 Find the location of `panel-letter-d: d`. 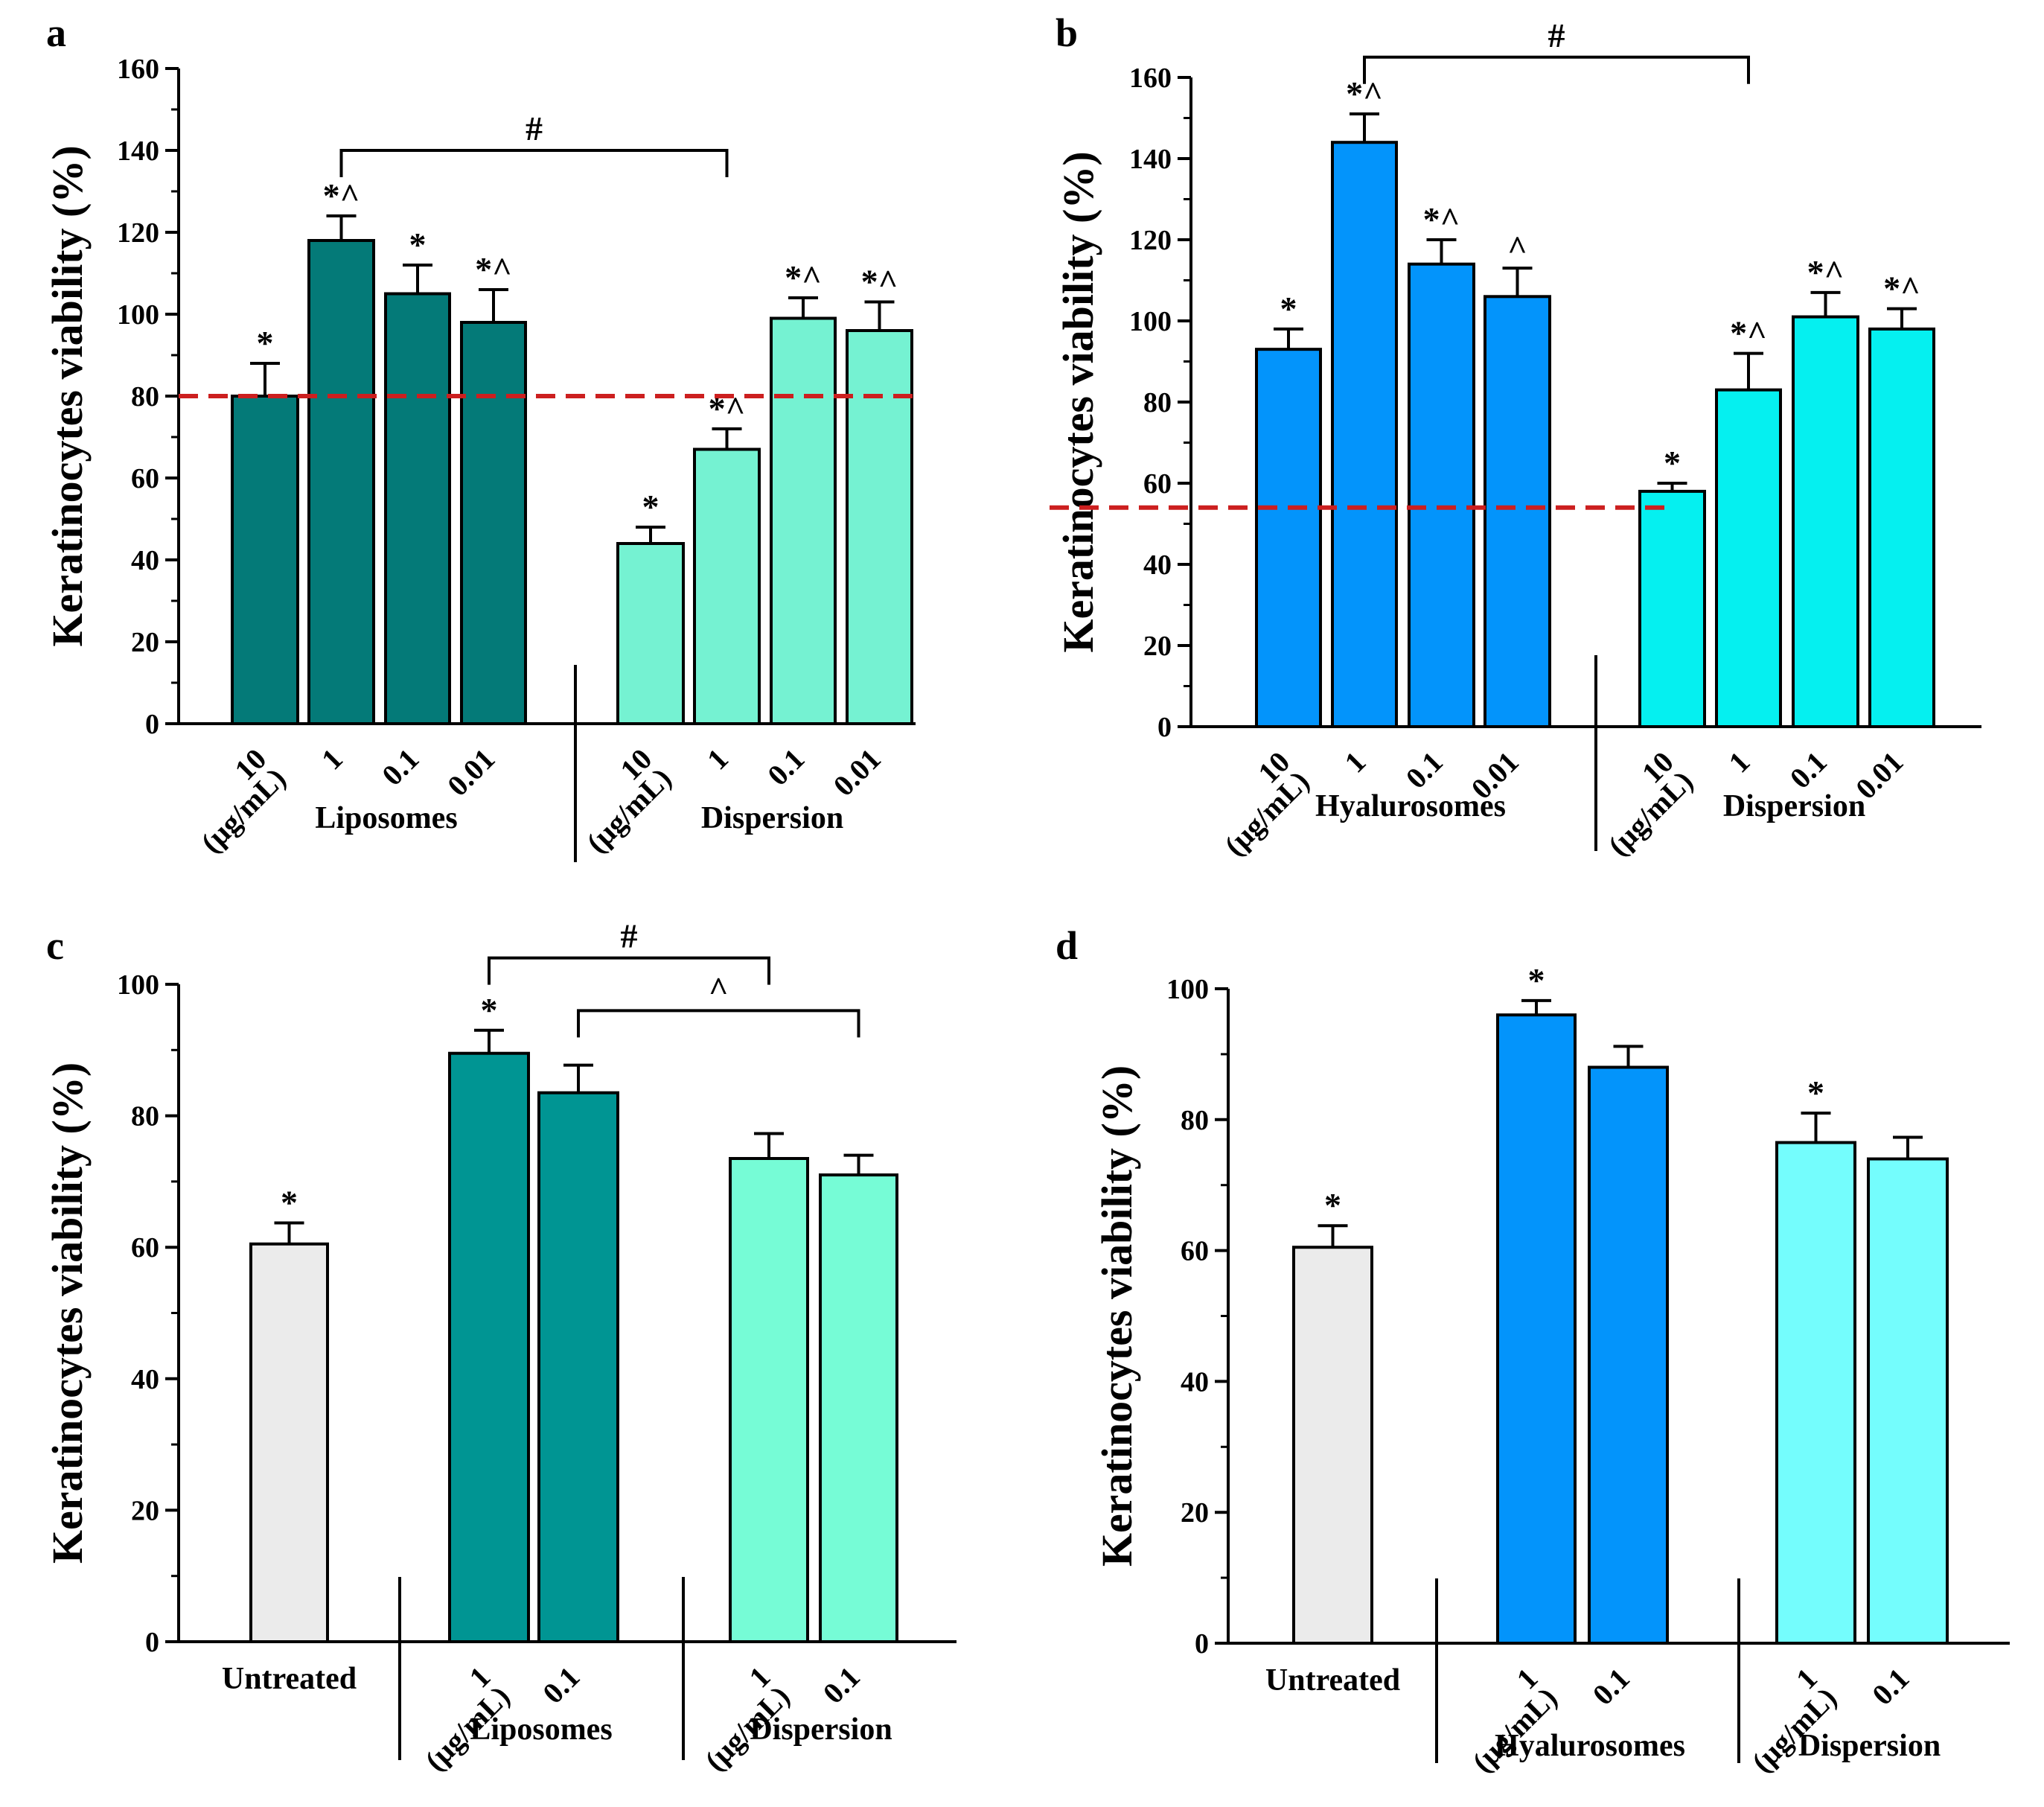

panel-letter-d: d is located at coordinates (1066, 945).